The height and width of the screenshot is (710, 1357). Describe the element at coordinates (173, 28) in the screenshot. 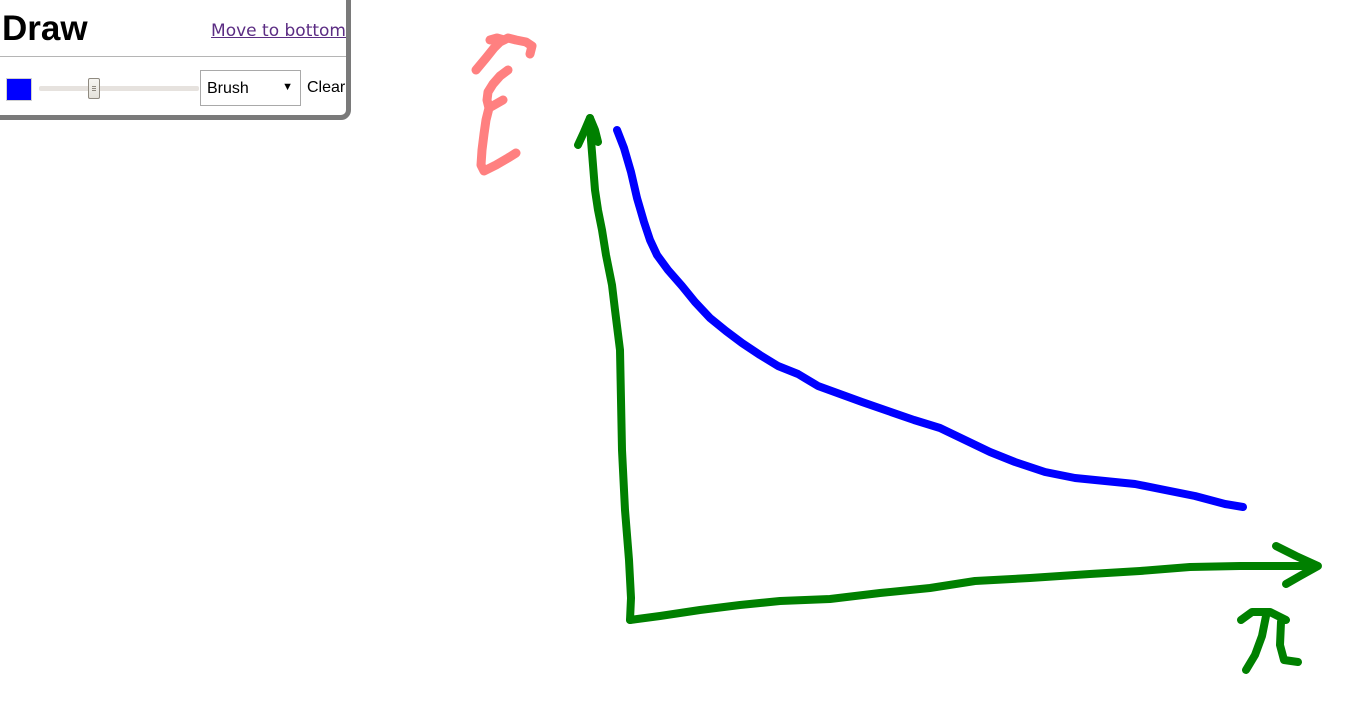

I see `panel-header: Draw Move to bottom` at that location.